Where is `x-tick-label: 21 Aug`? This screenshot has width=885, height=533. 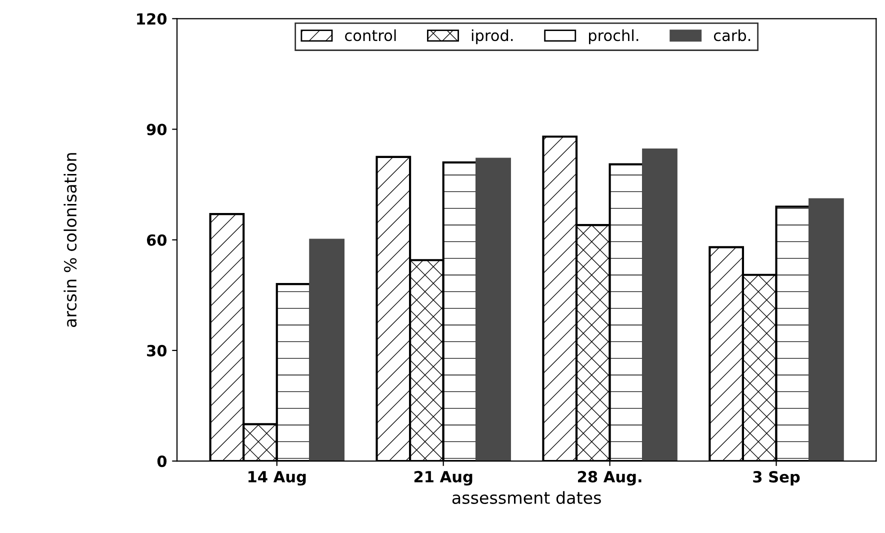
x-tick-label: 21 Aug is located at coordinates (443, 478).